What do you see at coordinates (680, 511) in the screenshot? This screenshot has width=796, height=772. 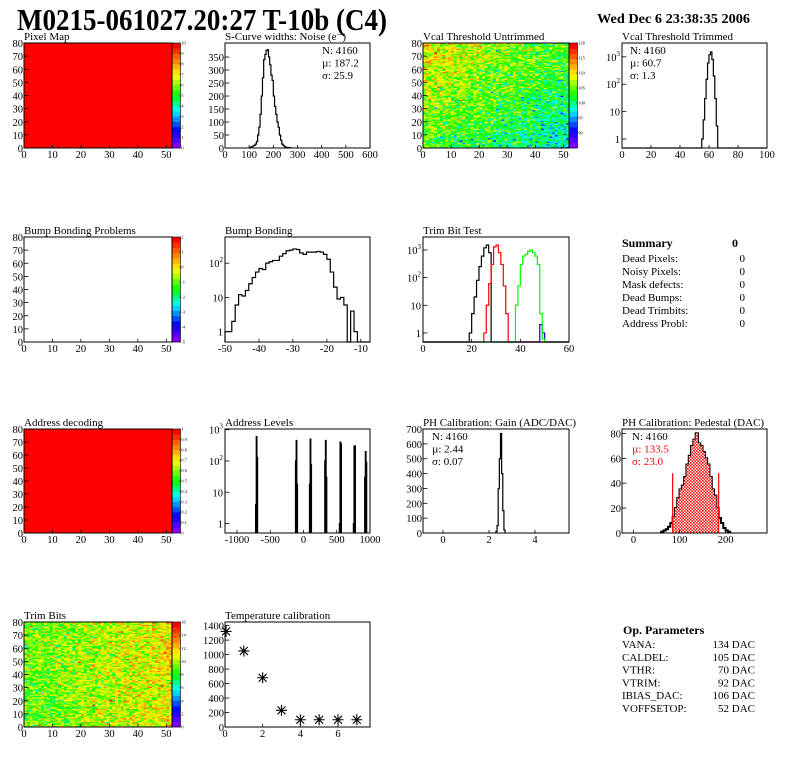 I see `histogram-bin-fill` at bounding box center [680, 511].